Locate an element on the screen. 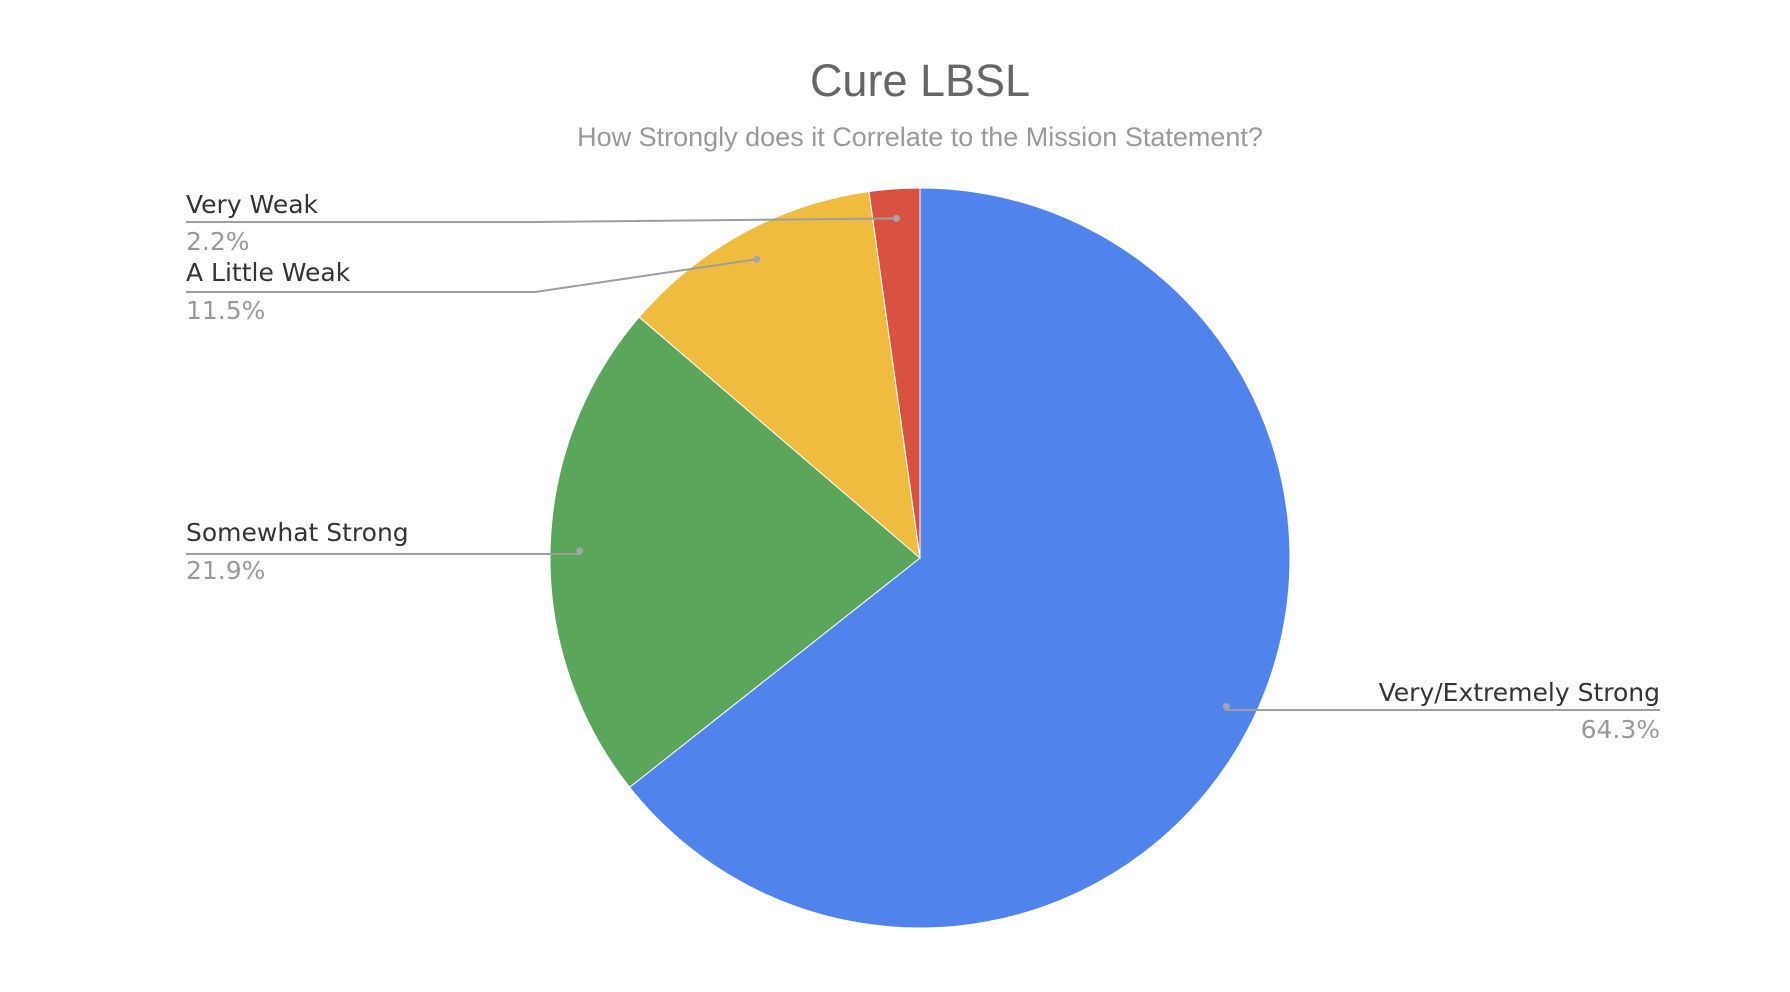  slice-label-very-extremely-strong: Very/Extremely Strong is located at coordinates (1519, 692).